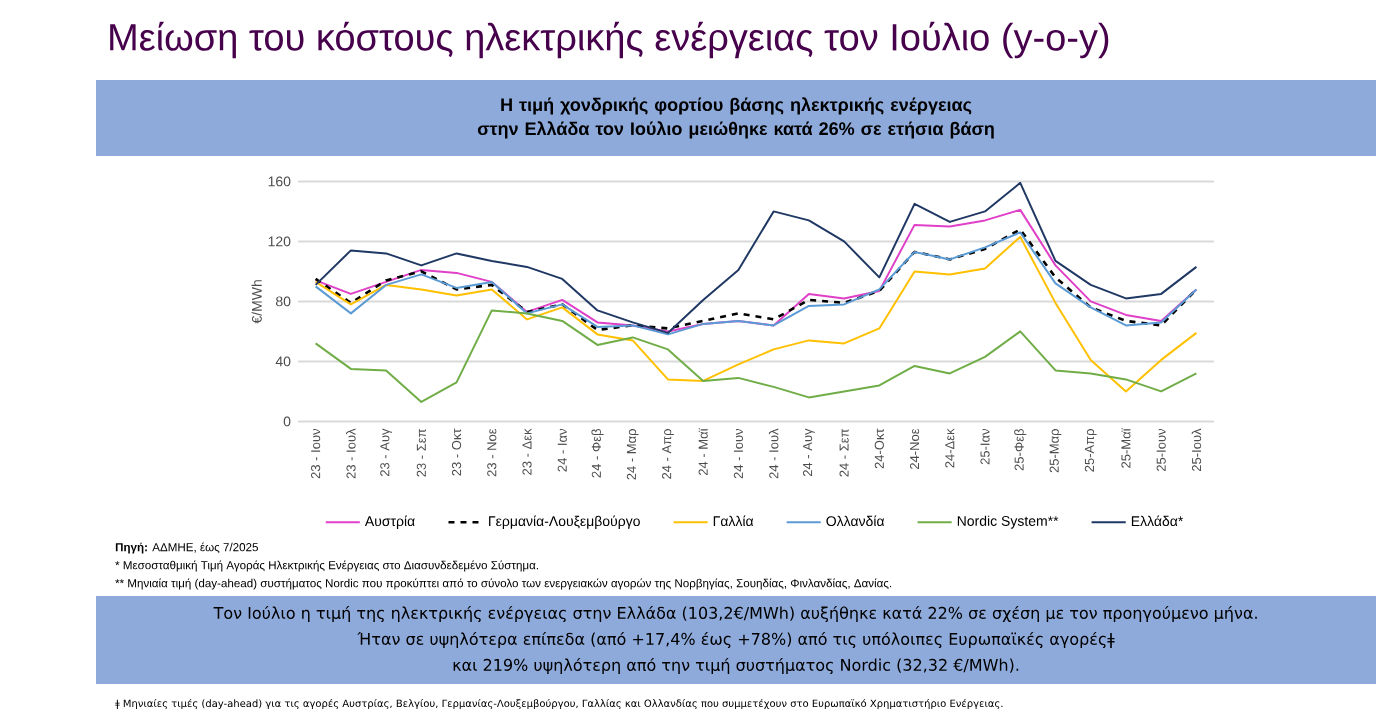  I want to click on chart-subtitle: Η τιμή χονδρικής φορτίου βάσης ηλεκτρικής ενέργειας στην Ελλάδα τον Ιούλιο μειώθηκε κατά 26% σε ετήσια βάση, so click(735, 118).